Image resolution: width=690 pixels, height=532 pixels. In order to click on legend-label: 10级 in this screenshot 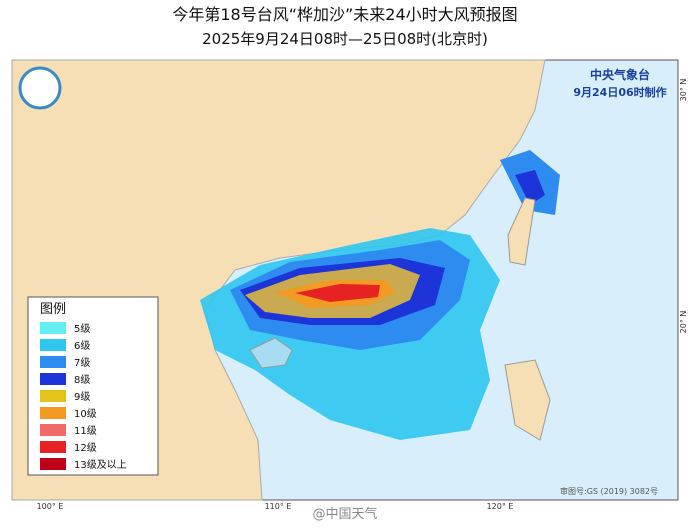, I will do `click(85, 414)`.